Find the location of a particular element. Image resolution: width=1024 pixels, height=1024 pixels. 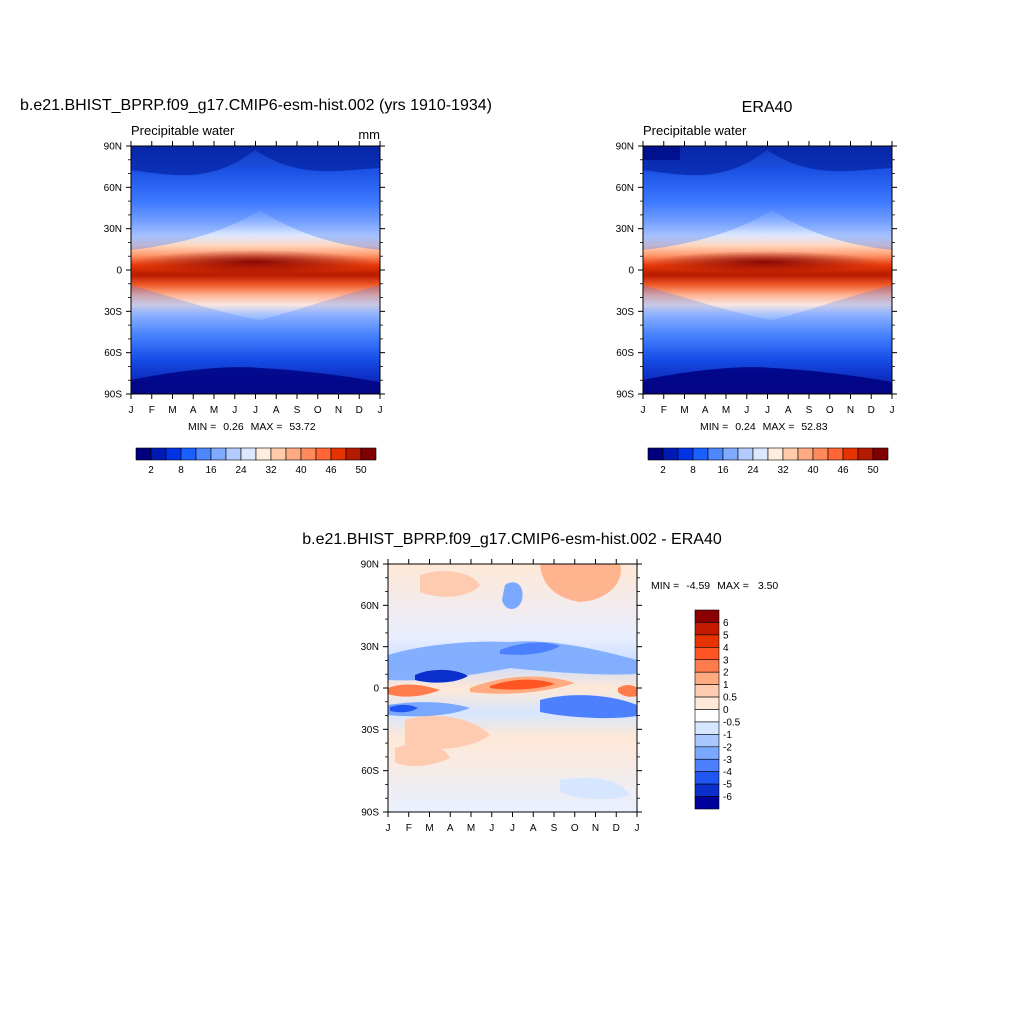

panel-difference-colorbar-label: 2 is located at coordinates (726, 673).